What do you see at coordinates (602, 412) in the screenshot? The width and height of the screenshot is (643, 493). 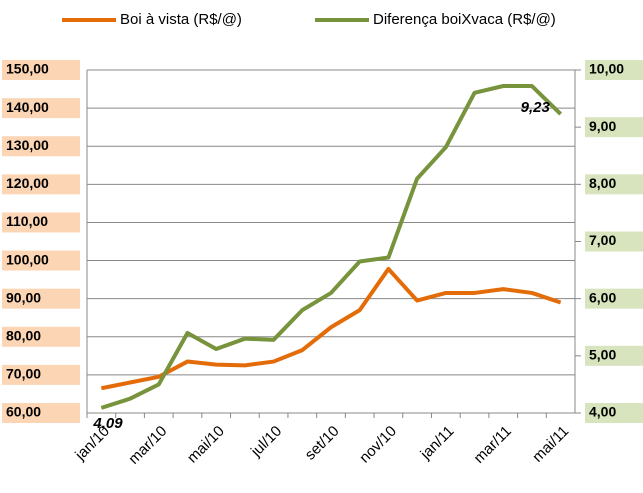 I see `y2-tick-label: 4,00` at bounding box center [602, 412].